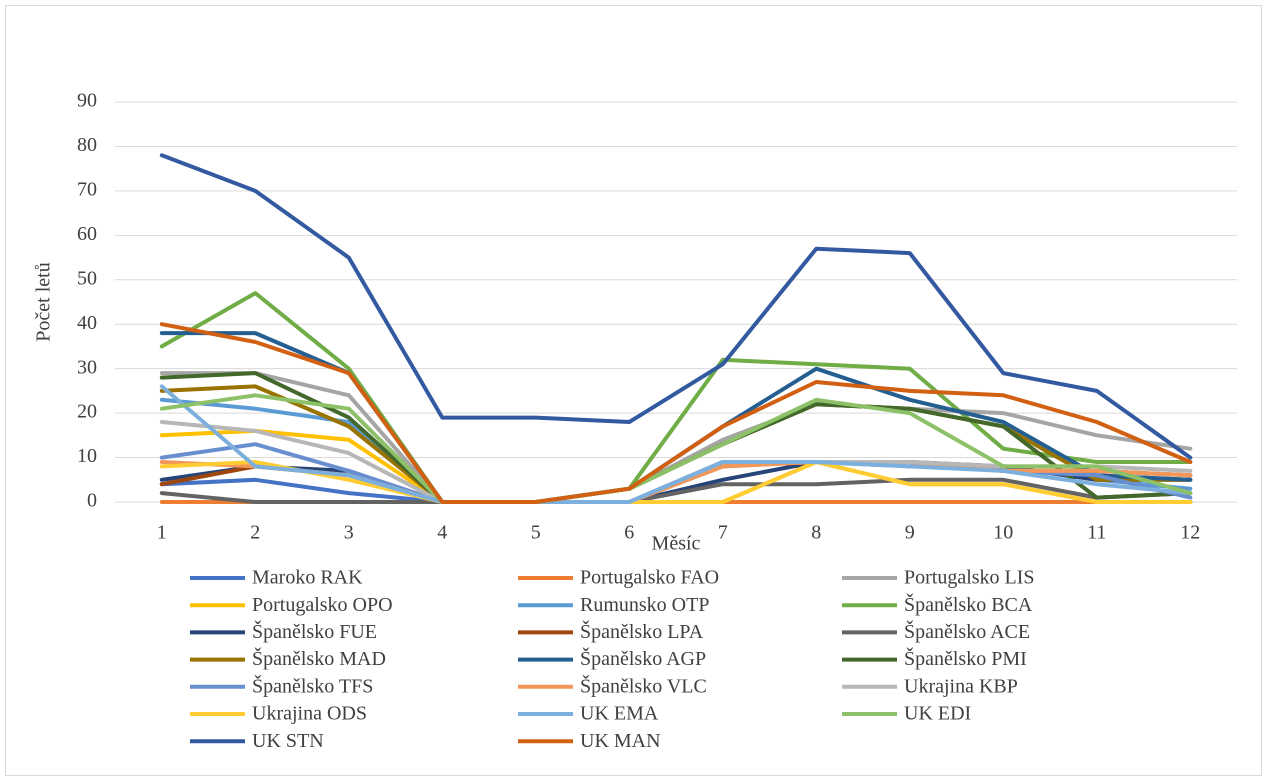 The width and height of the screenshot is (1267, 778). I want to click on x-tick-label: 7, so click(723, 533).